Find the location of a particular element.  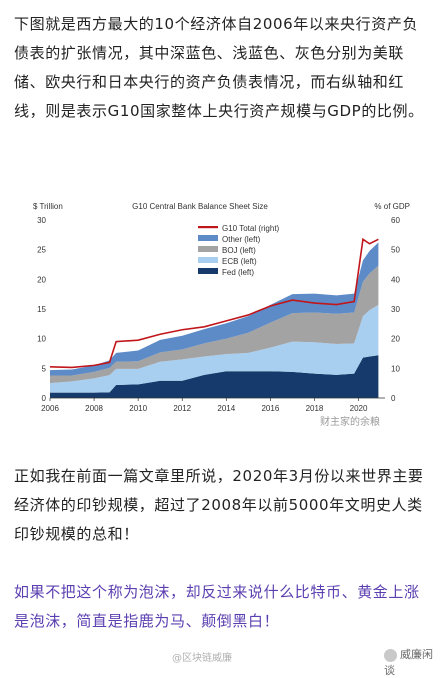

x-tick-label: 2012 is located at coordinates (182, 408).